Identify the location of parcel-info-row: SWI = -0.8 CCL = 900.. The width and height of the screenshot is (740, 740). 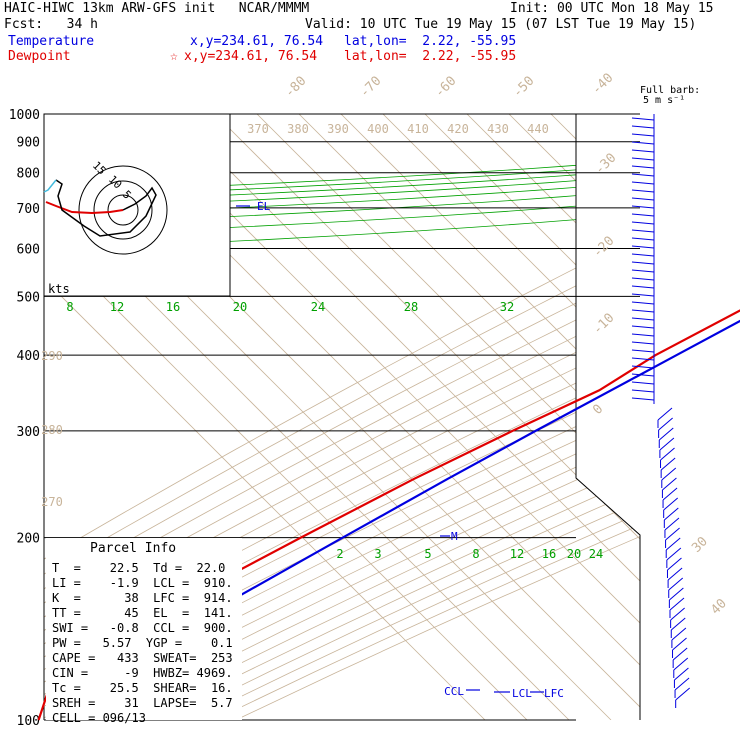
(142, 628).